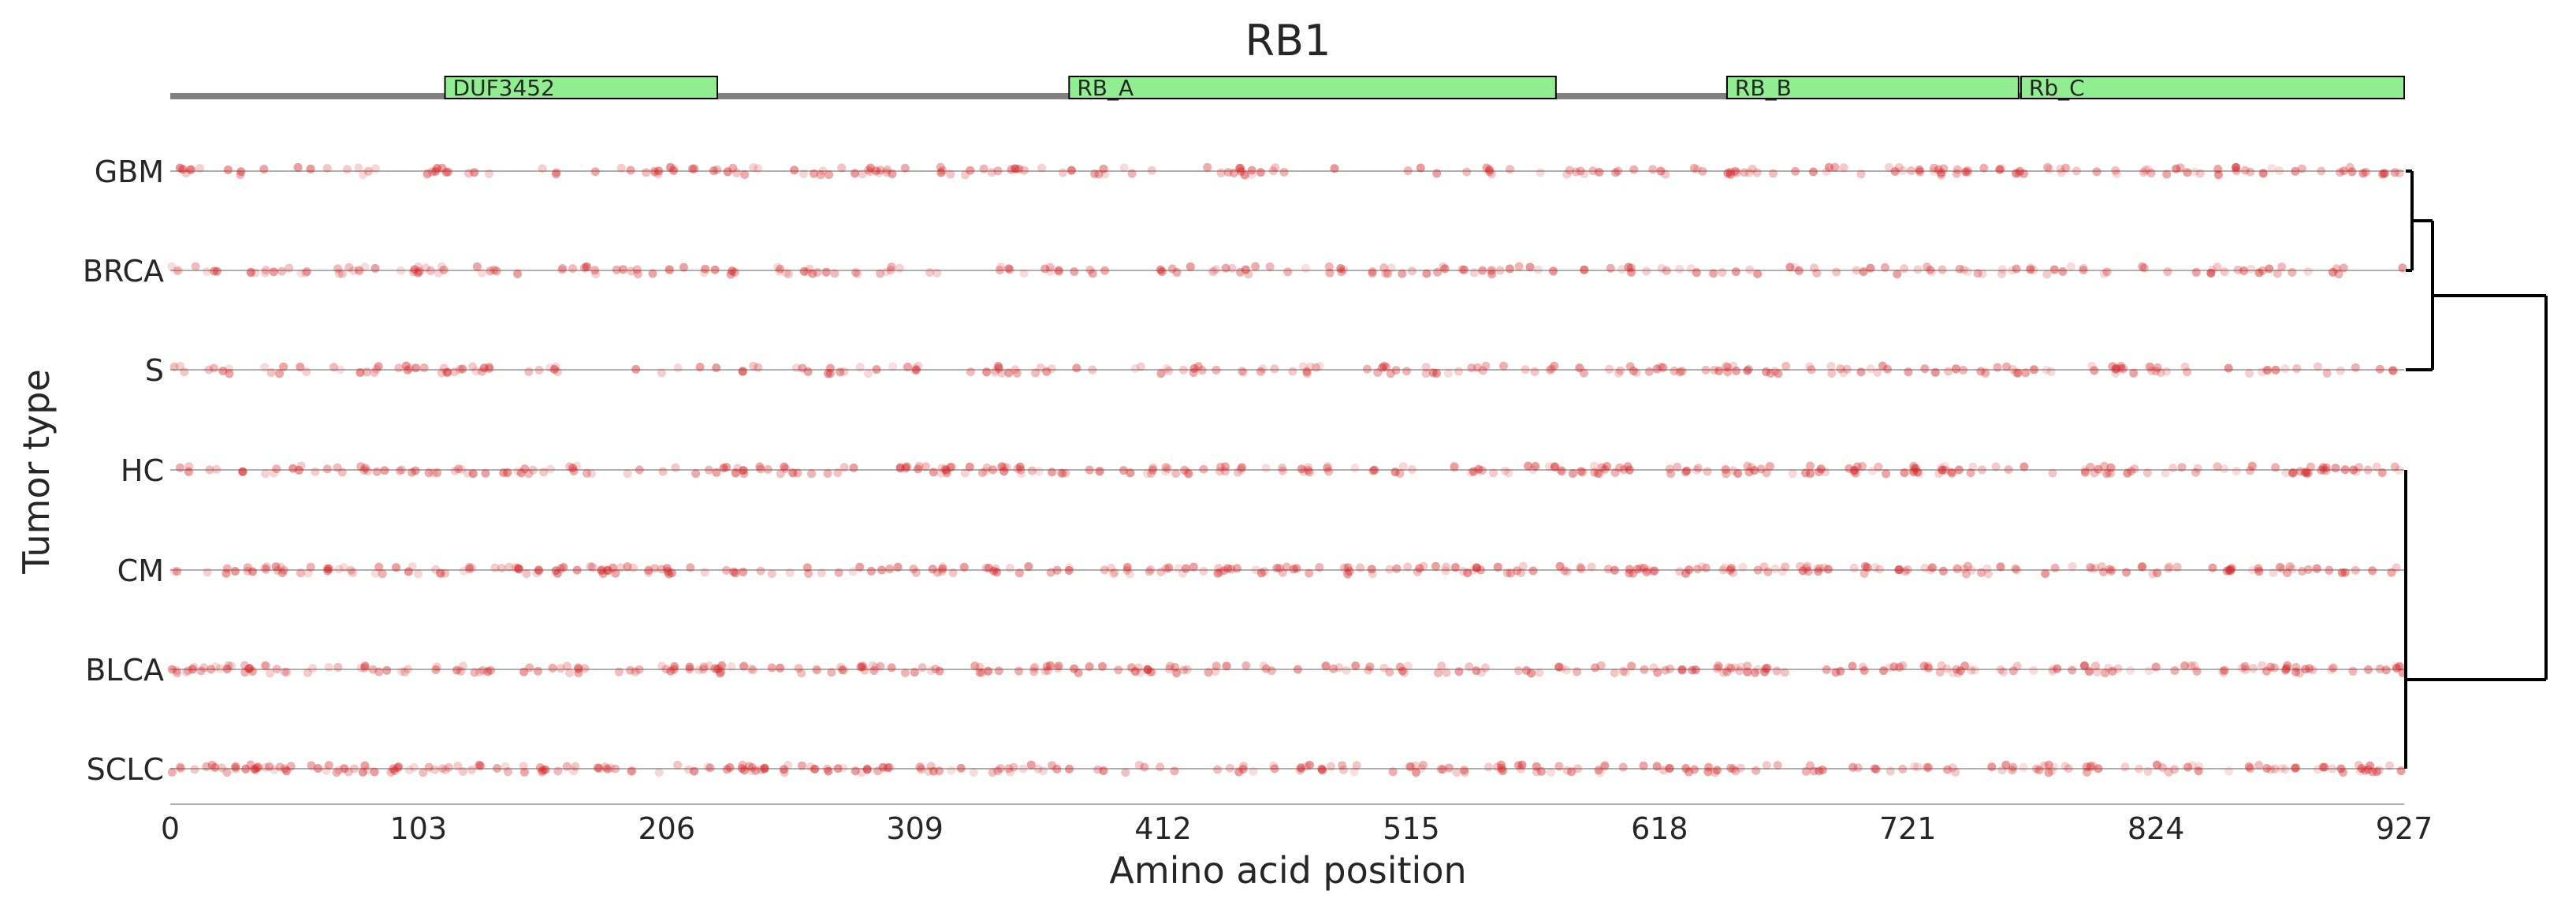  What do you see at coordinates (125, 769) in the screenshot?
I see `row-label: SCLC` at bounding box center [125, 769].